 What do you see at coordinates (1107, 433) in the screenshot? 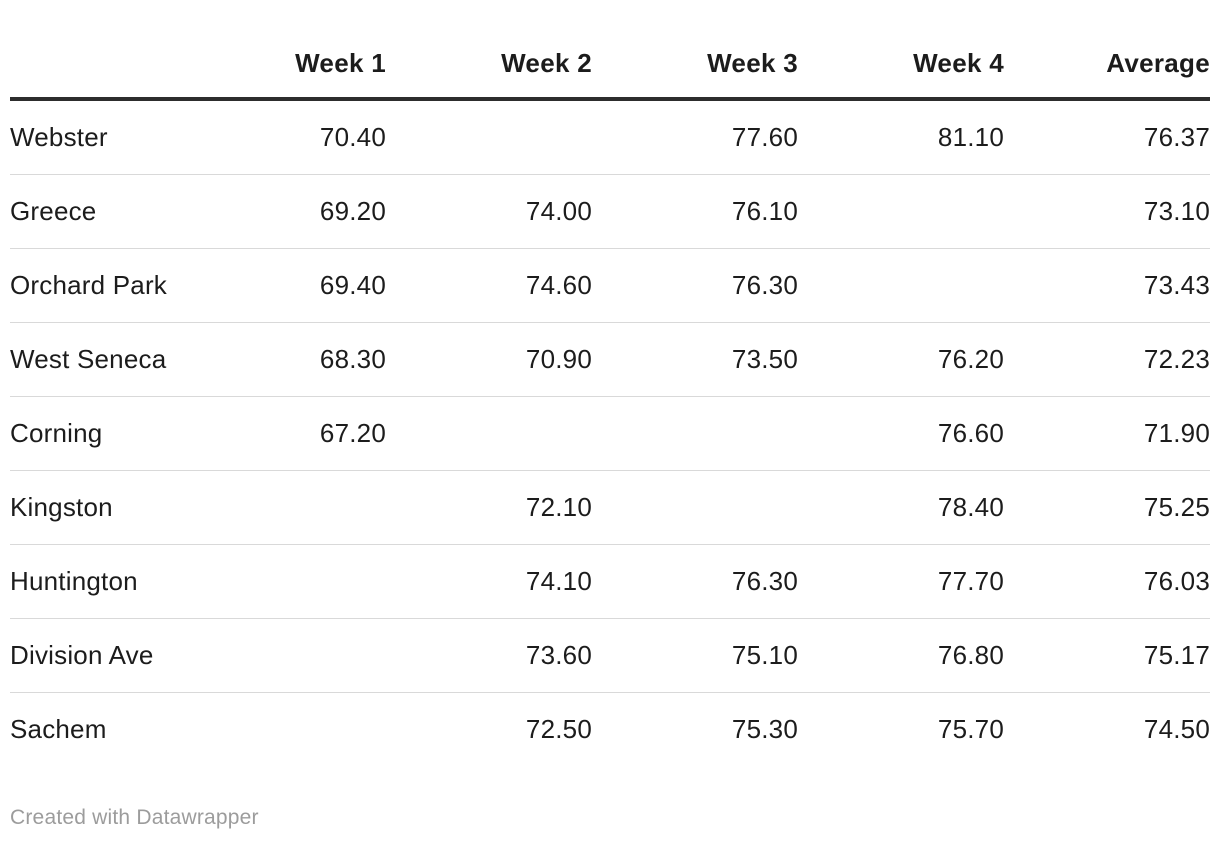
I see `cell-average: 71.90` at bounding box center [1107, 433].